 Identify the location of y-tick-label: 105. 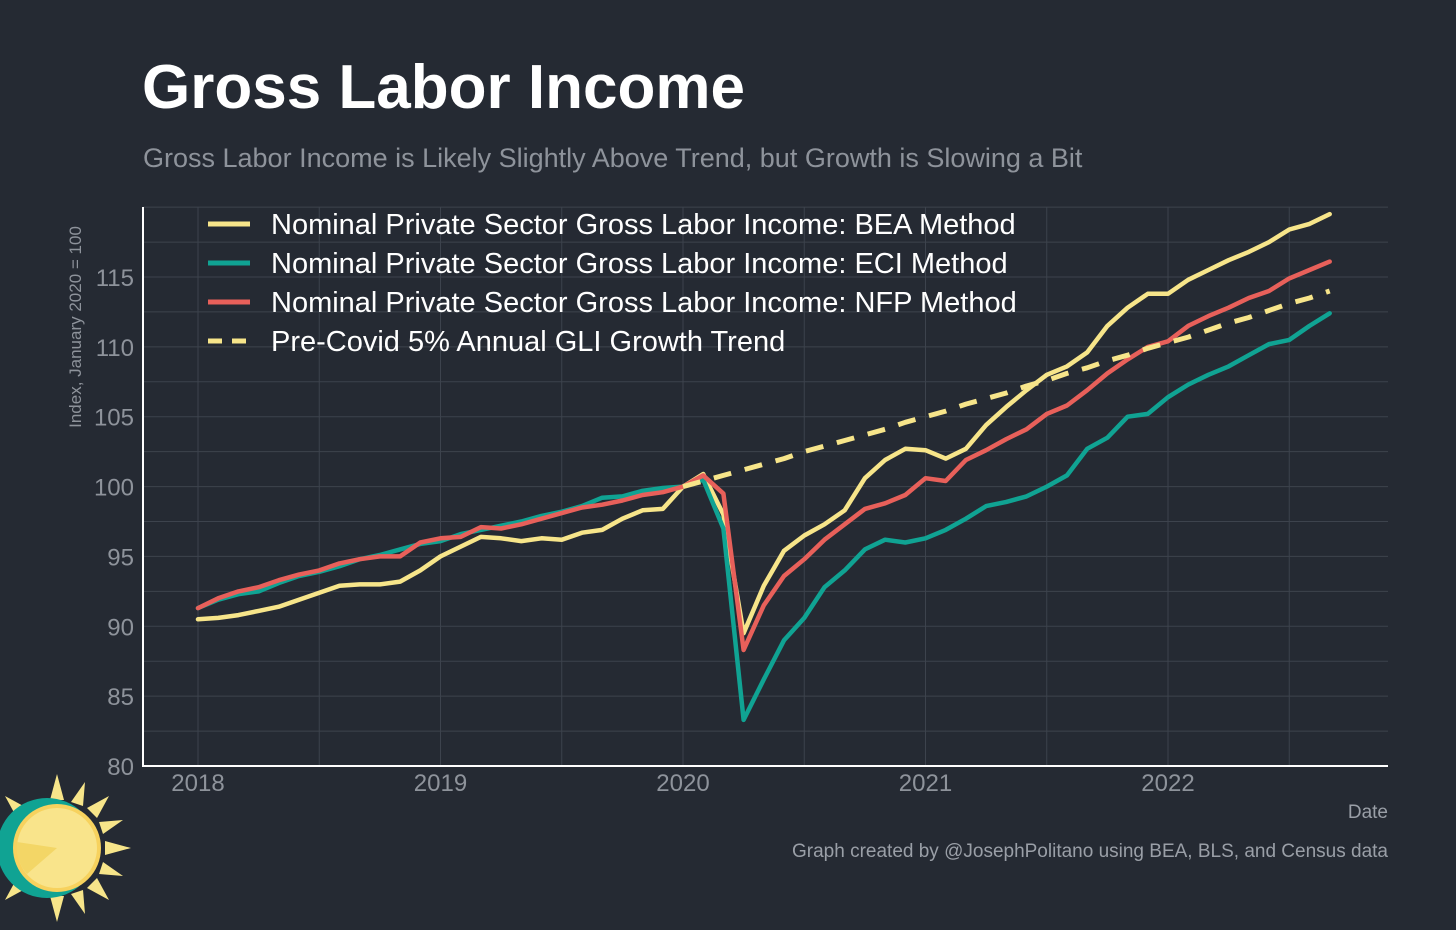
(114, 418).